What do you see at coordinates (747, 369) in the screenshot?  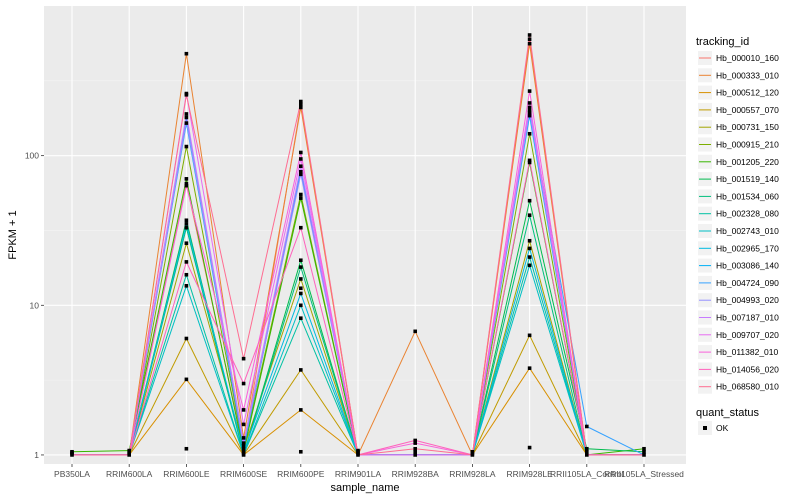 I see `legend-label: Hb_014056_020` at bounding box center [747, 369].